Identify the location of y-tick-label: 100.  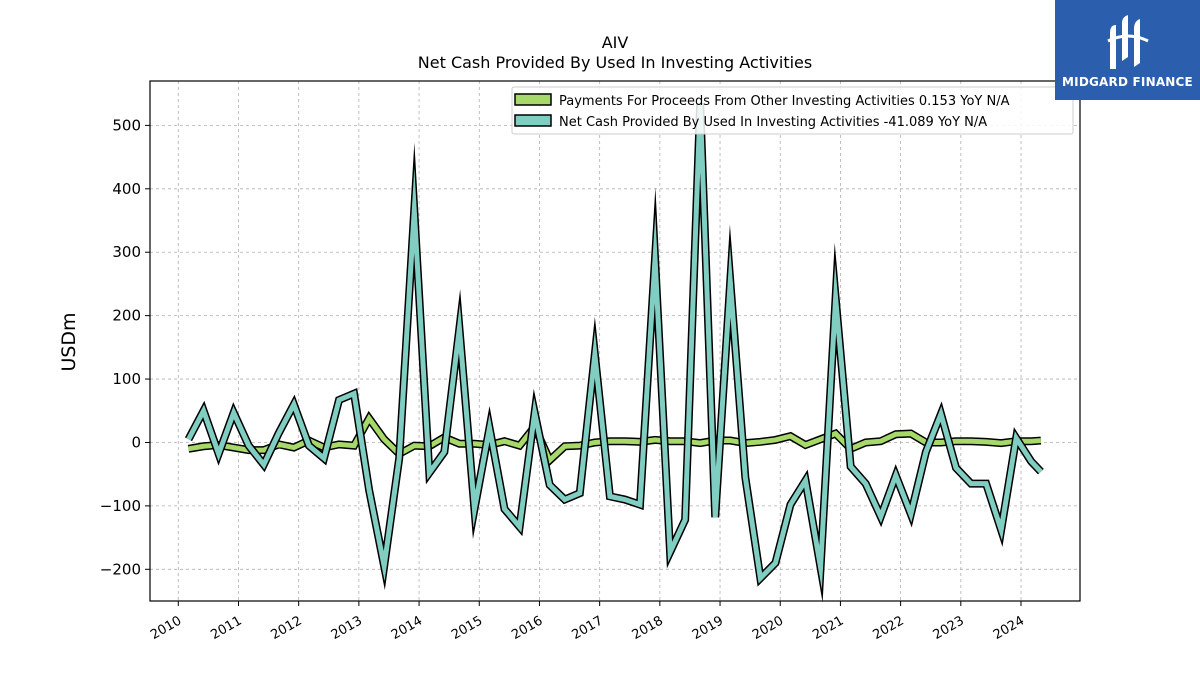
(126, 379).